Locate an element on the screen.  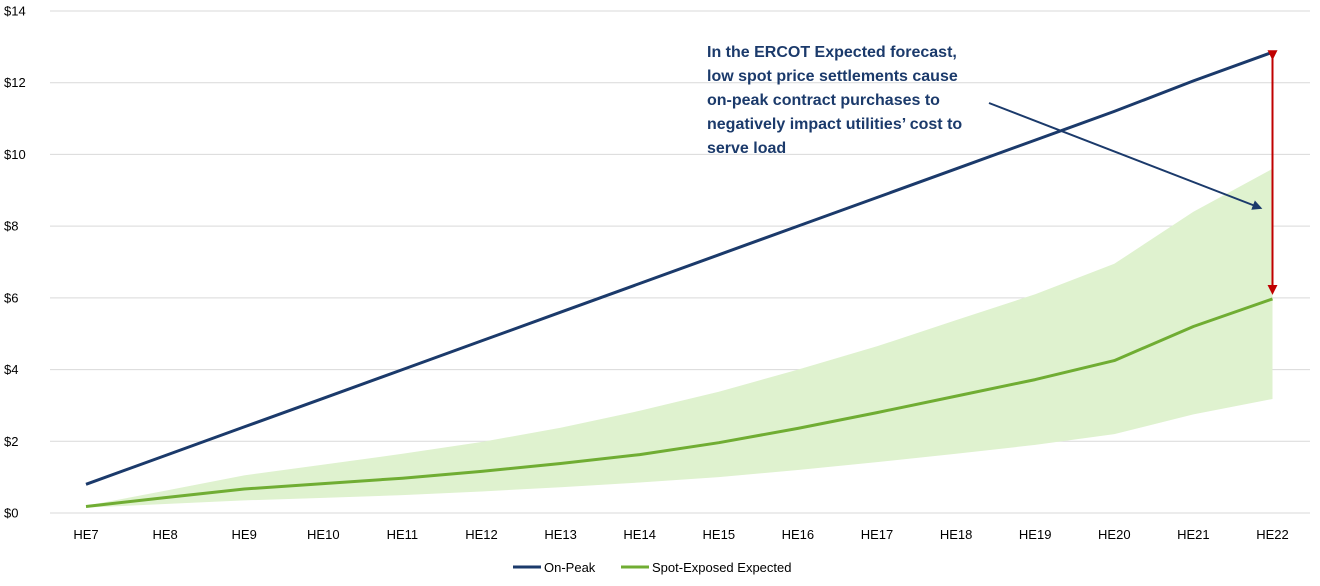
x-tick-label: HE9 is located at coordinates (244, 534).